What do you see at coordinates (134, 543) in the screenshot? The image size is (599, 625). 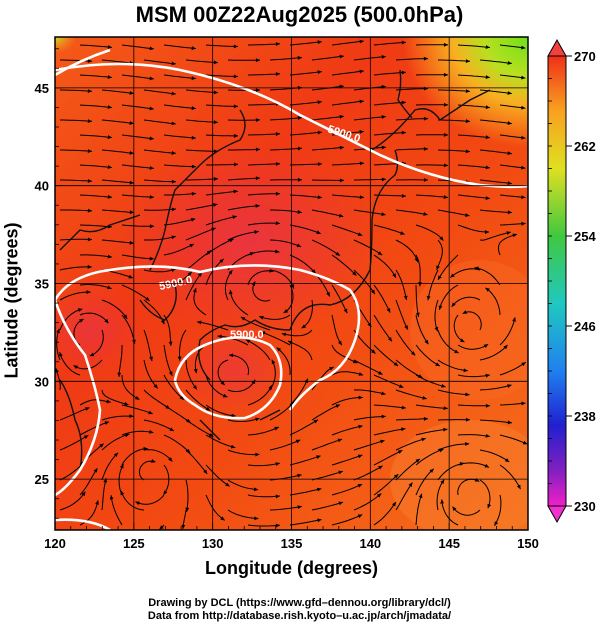 I see `x-tick-label: 125` at bounding box center [134, 543].